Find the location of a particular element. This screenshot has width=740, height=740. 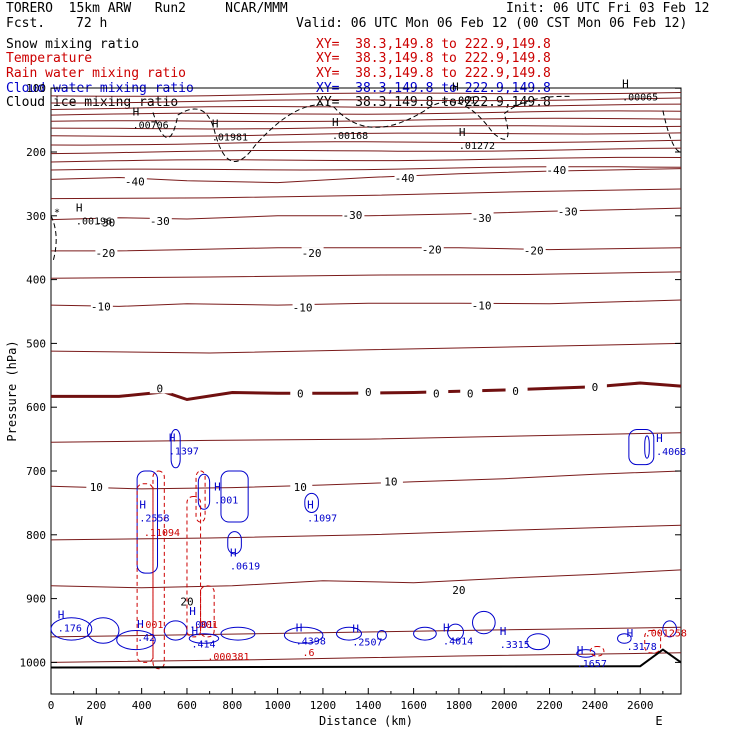

x-tick-label: 200 is located at coordinates (96, 705).